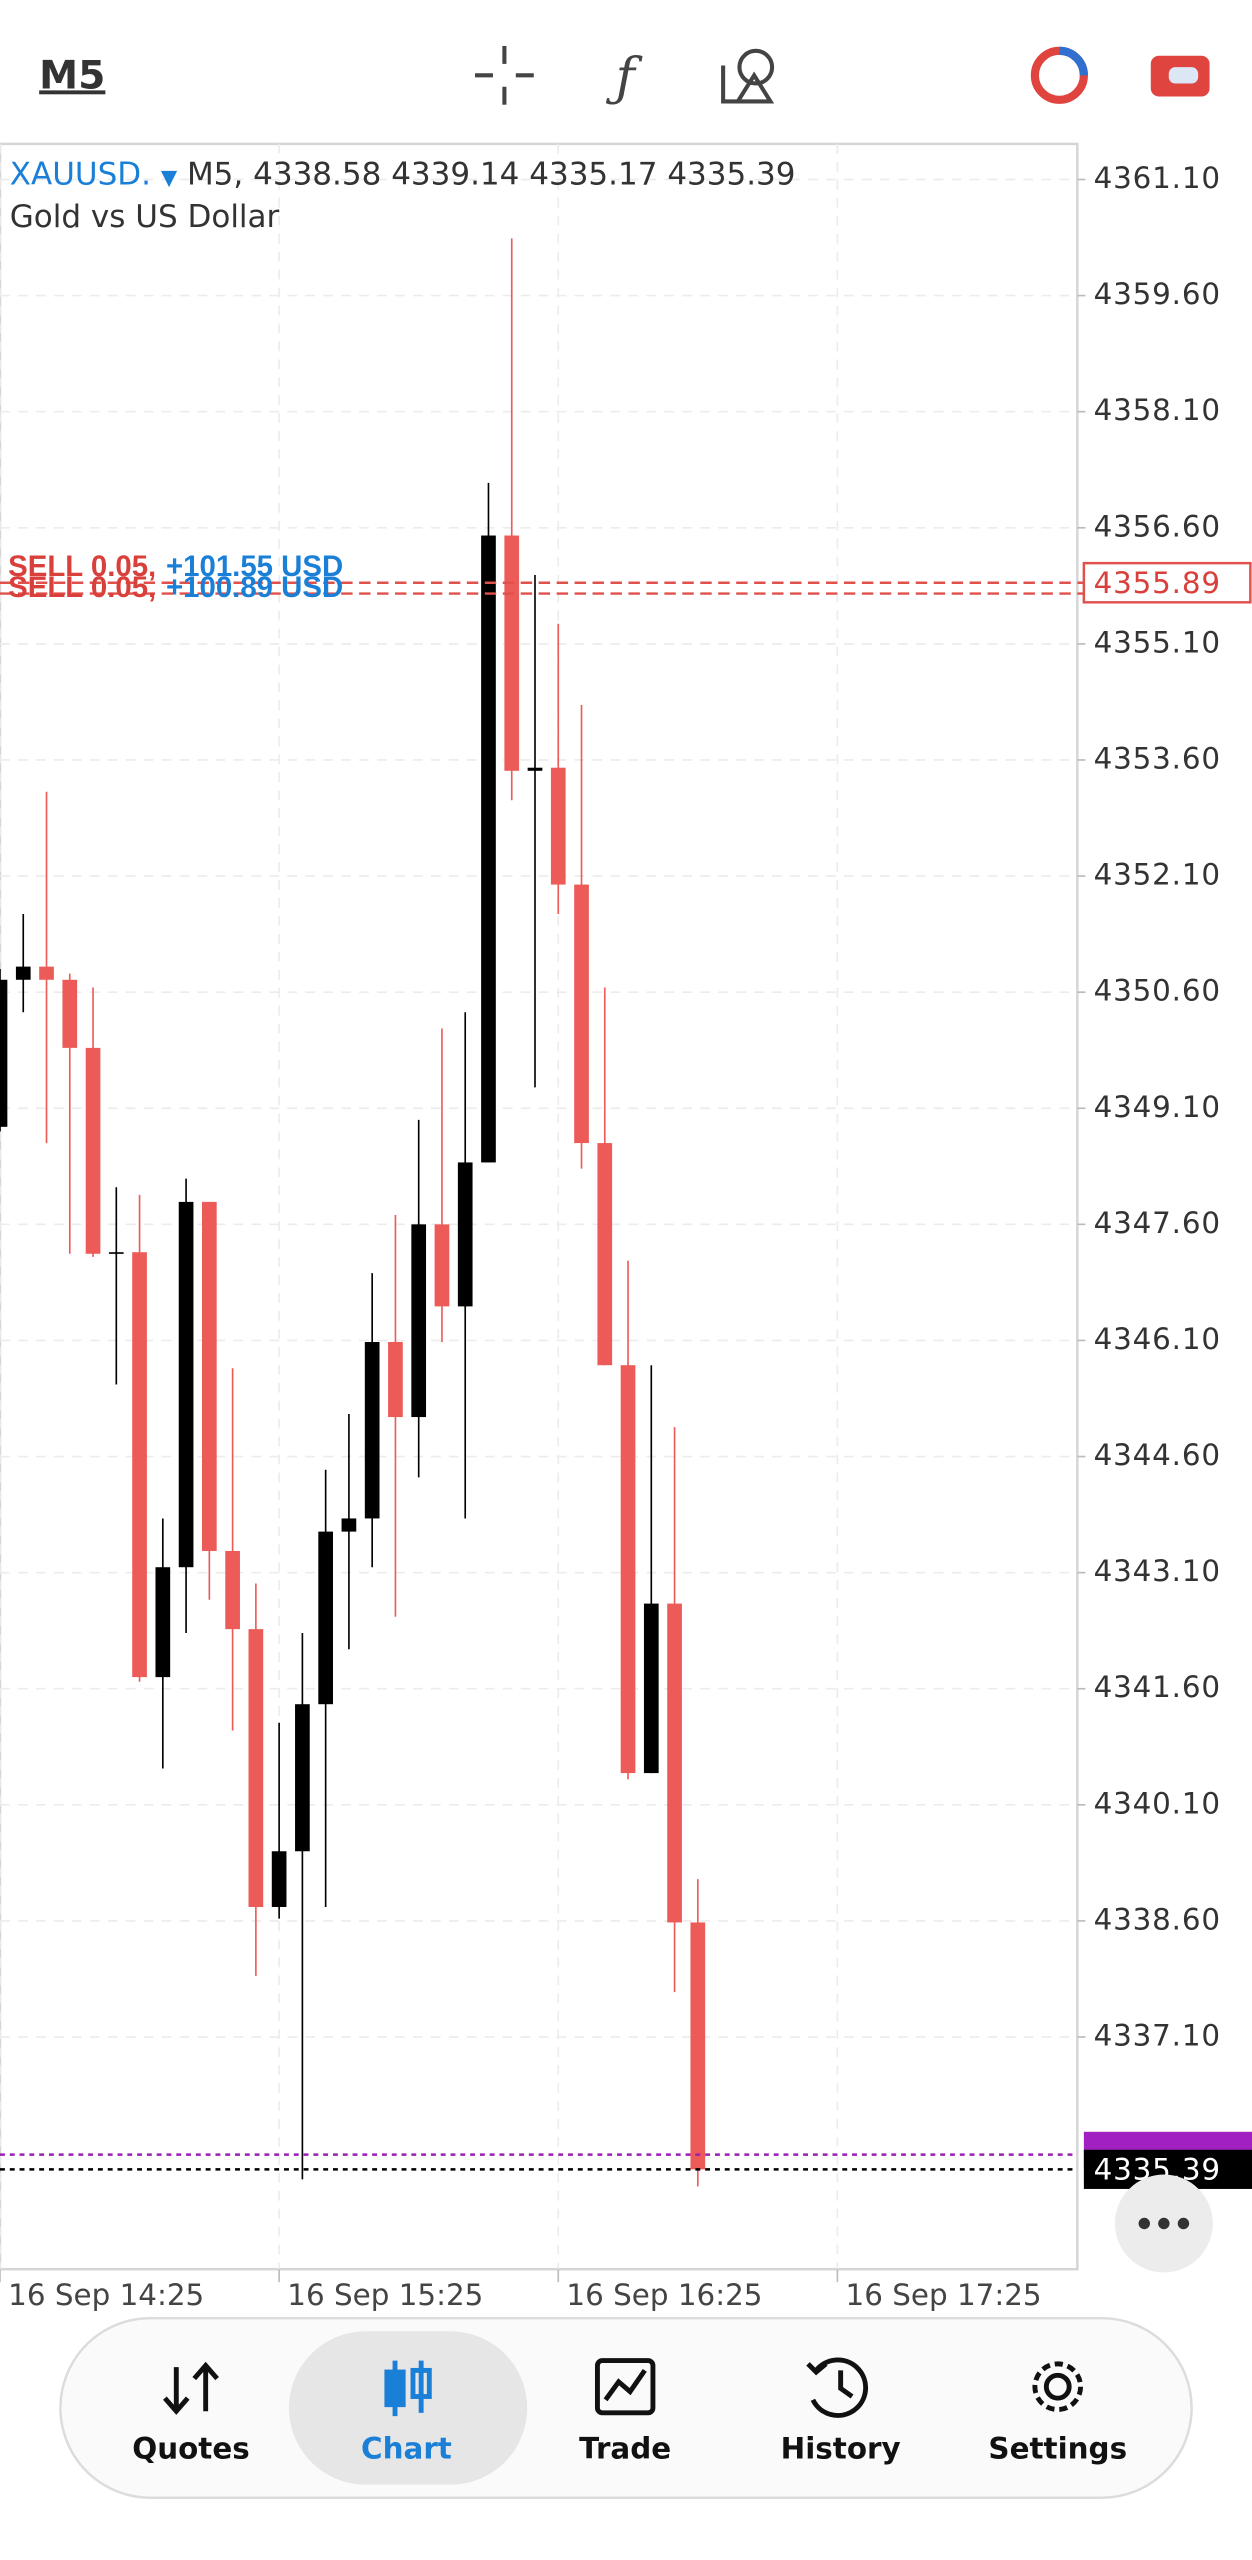  What do you see at coordinates (1059, 75) in the screenshot?
I see `account-icon` at bounding box center [1059, 75].